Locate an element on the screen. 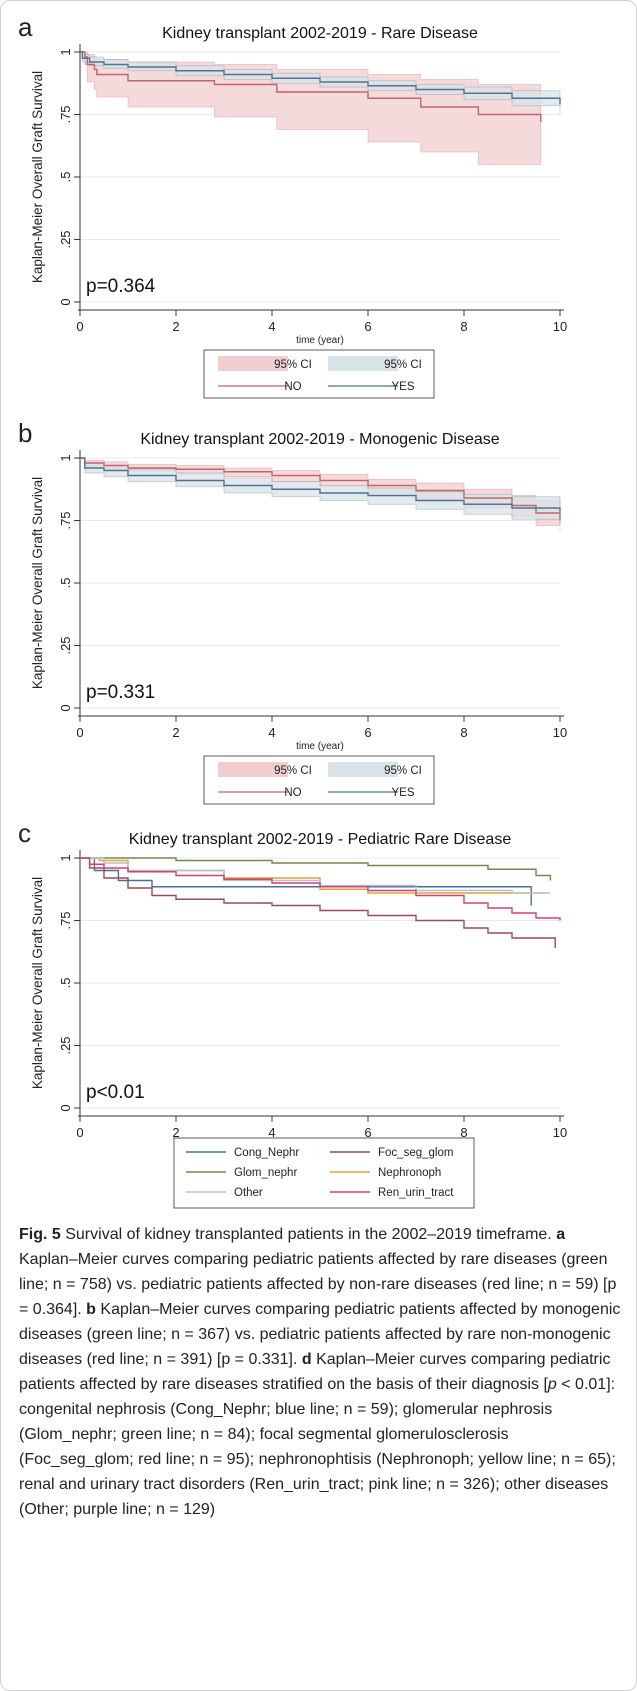 The width and height of the screenshot is (637, 1691). legend-label-series: Cong_Nephr is located at coordinates (266, 1153).